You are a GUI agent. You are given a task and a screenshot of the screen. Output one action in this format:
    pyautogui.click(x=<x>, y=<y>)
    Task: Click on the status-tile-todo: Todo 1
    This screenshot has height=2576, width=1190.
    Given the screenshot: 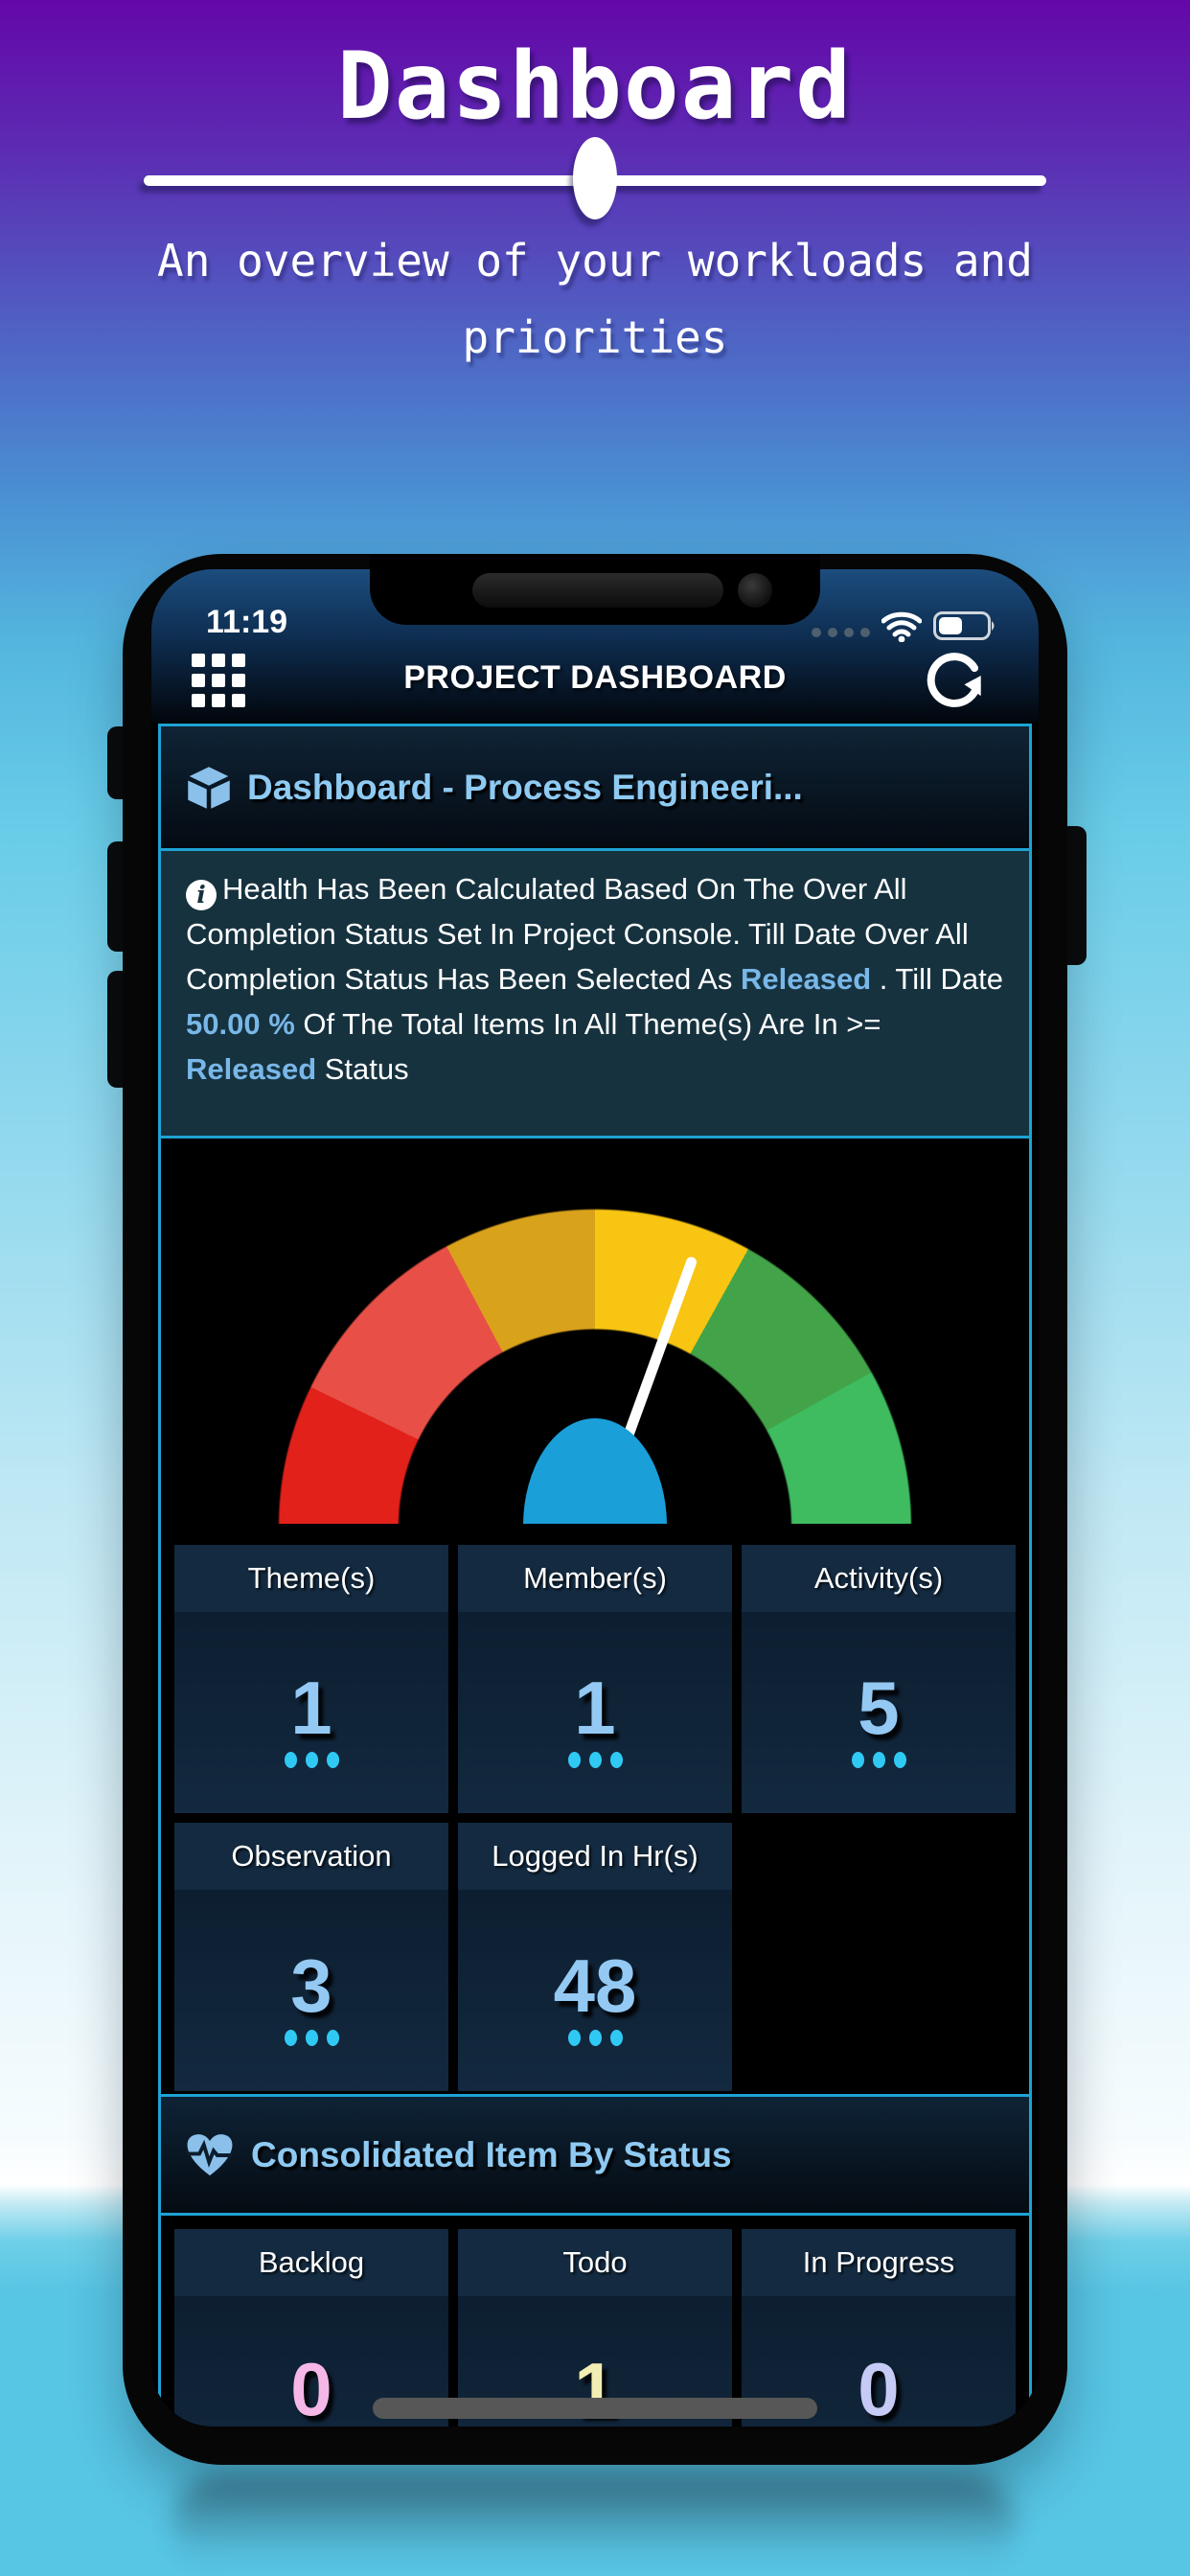 What is the action you would take?
    pyautogui.click(x=595, y=2327)
    